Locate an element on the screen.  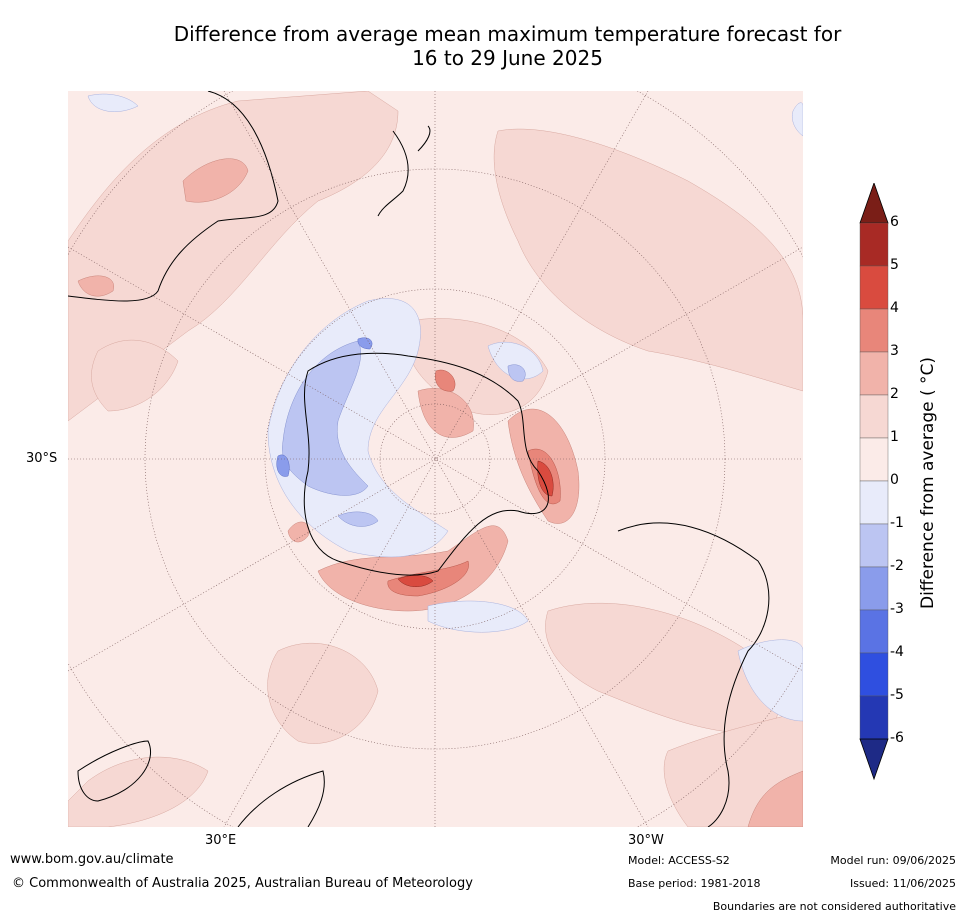
colorbar-tick-label: -4 is located at coordinates (897, 652).